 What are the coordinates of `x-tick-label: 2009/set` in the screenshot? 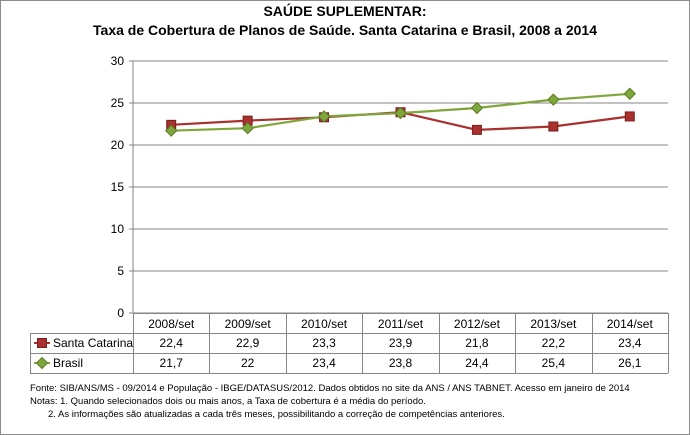 It's located at (248, 324).